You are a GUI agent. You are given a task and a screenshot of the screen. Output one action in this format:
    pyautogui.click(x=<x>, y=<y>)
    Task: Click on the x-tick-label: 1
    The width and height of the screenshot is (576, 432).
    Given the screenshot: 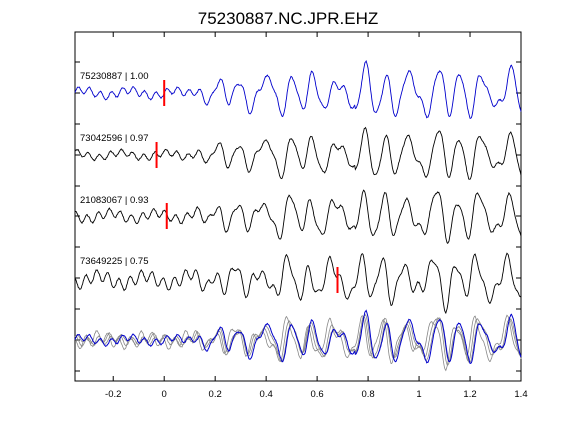 What is the action you would take?
    pyautogui.click(x=418, y=394)
    